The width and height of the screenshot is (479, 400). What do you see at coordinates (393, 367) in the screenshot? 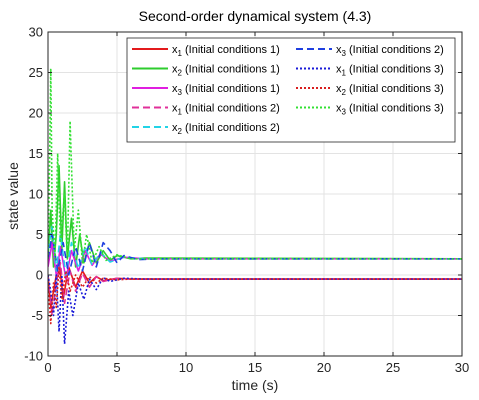
I see `x-tick-label: 25` at bounding box center [393, 367].